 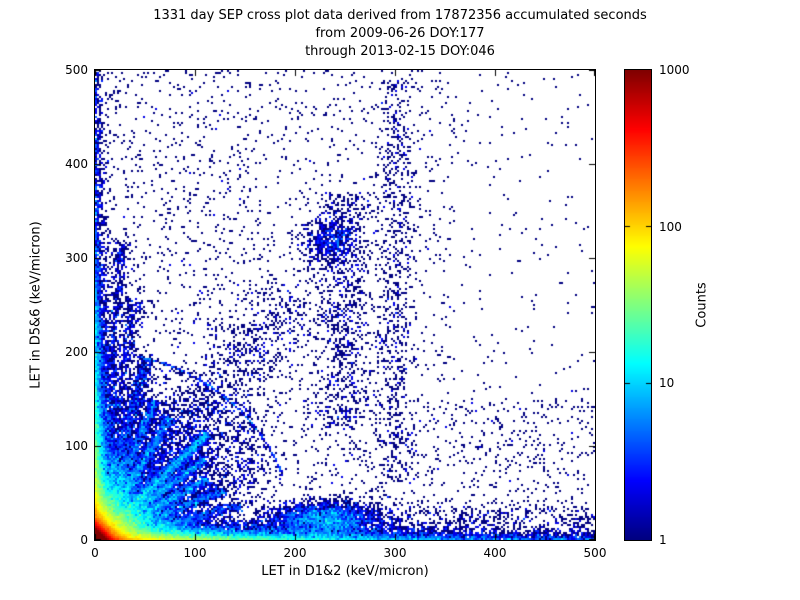 What do you see at coordinates (663, 540) in the screenshot?
I see `colorbar-tick-label: 1` at bounding box center [663, 540].